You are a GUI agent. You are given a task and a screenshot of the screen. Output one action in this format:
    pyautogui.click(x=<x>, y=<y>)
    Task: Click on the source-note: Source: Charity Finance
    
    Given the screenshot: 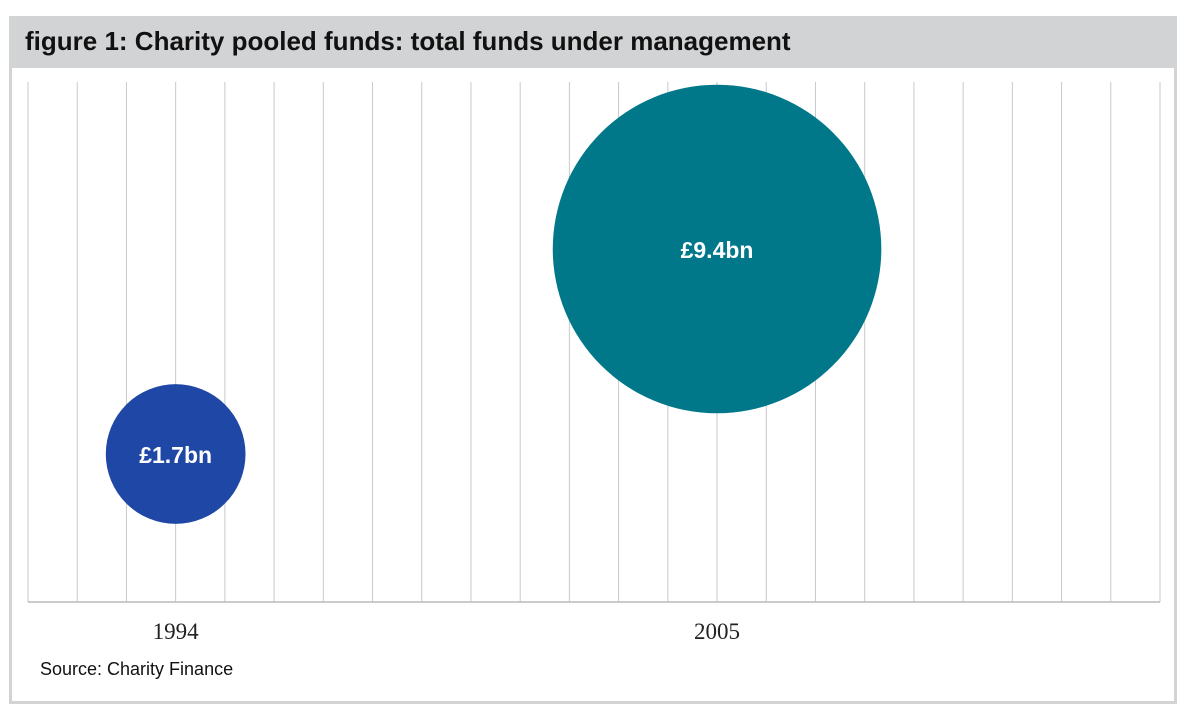 What is the action you would take?
    pyautogui.click(x=137, y=669)
    